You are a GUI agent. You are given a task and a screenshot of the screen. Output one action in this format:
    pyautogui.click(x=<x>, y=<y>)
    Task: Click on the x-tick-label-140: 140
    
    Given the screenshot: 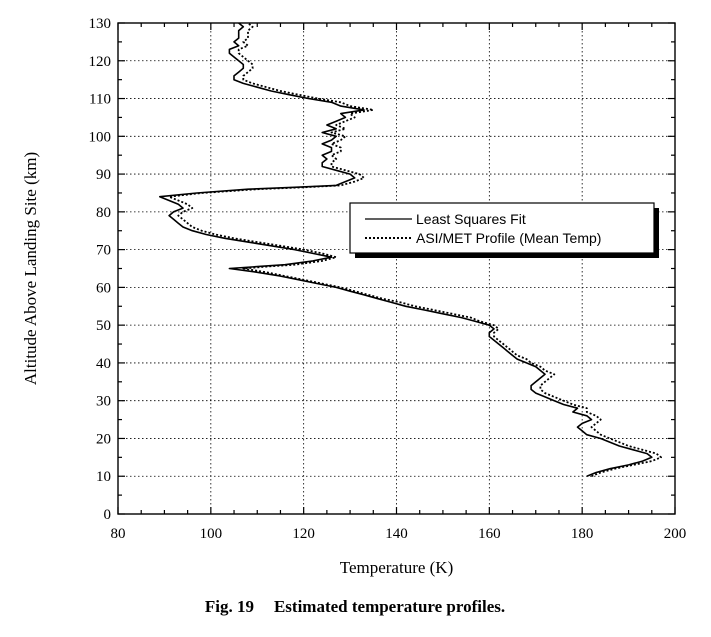 What is the action you would take?
    pyautogui.click(x=396, y=534)
    